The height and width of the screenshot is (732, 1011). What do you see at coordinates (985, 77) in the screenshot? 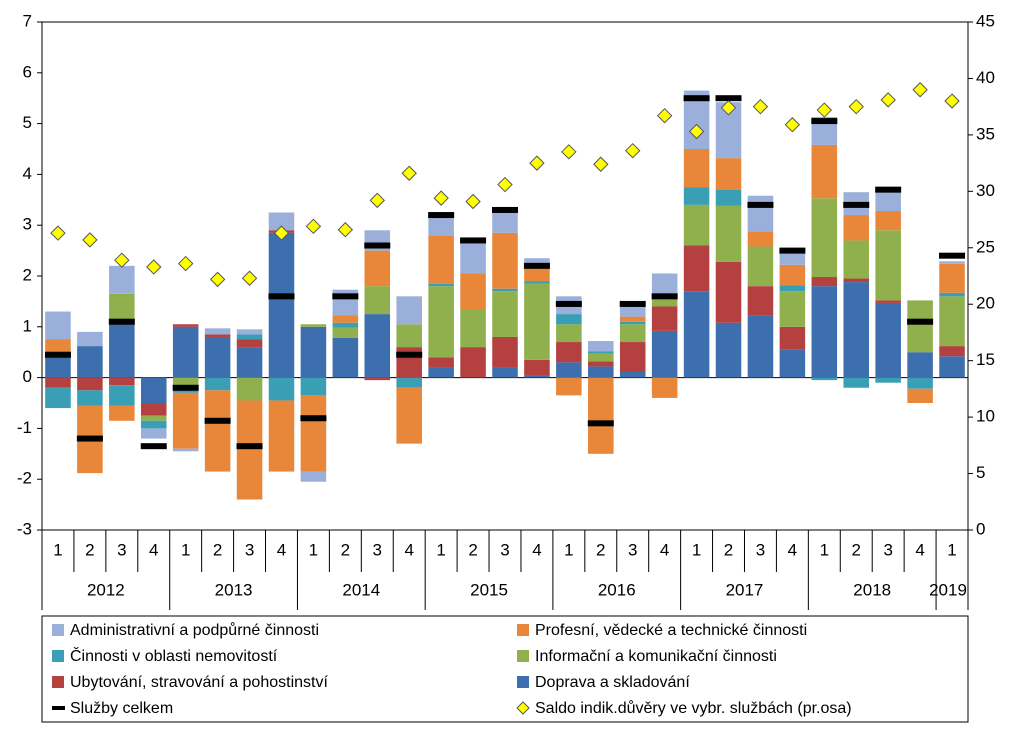
I see `y2-tick-label: 40` at bounding box center [985, 77].